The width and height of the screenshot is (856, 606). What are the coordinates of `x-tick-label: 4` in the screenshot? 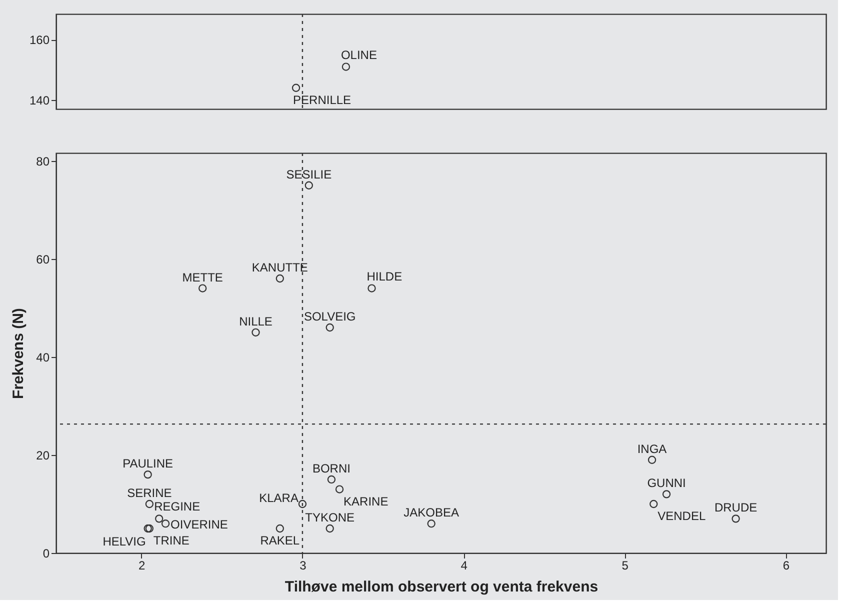 It's located at (464, 565).